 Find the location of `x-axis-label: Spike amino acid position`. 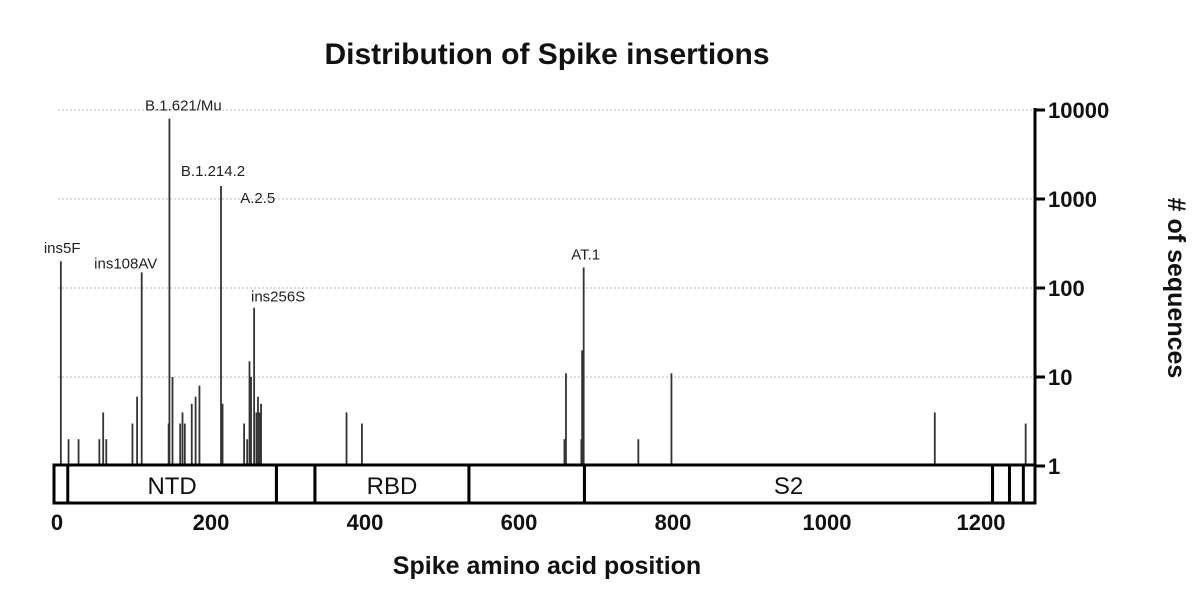

x-axis-label: Spike amino acid position is located at coordinates (547, 566).